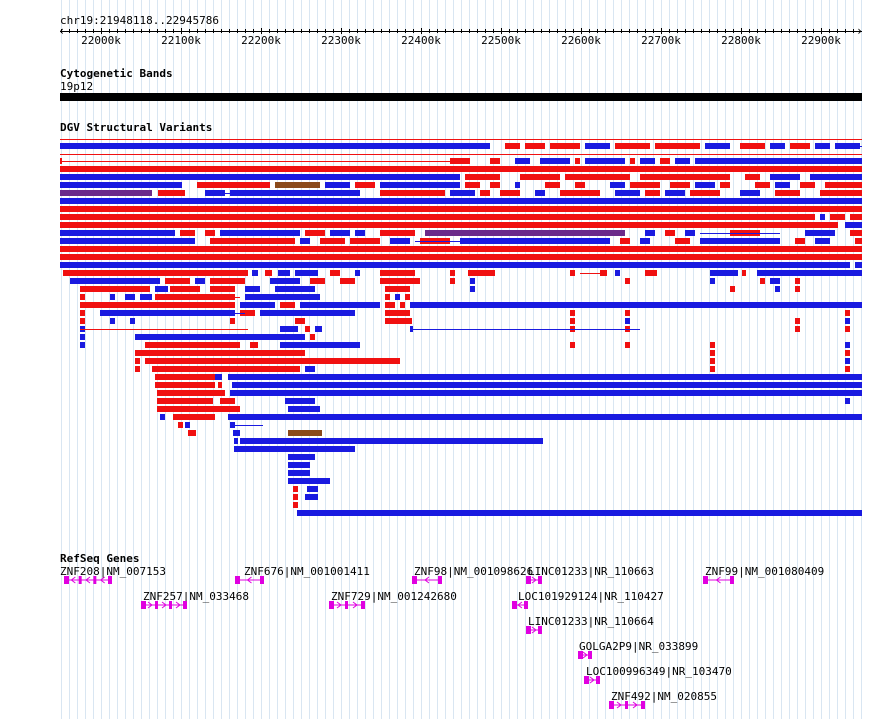  Describe the element at coordinates (100, 558) in the screenshot. I see `refseq-track-title: RefSeq Genes` at that location.